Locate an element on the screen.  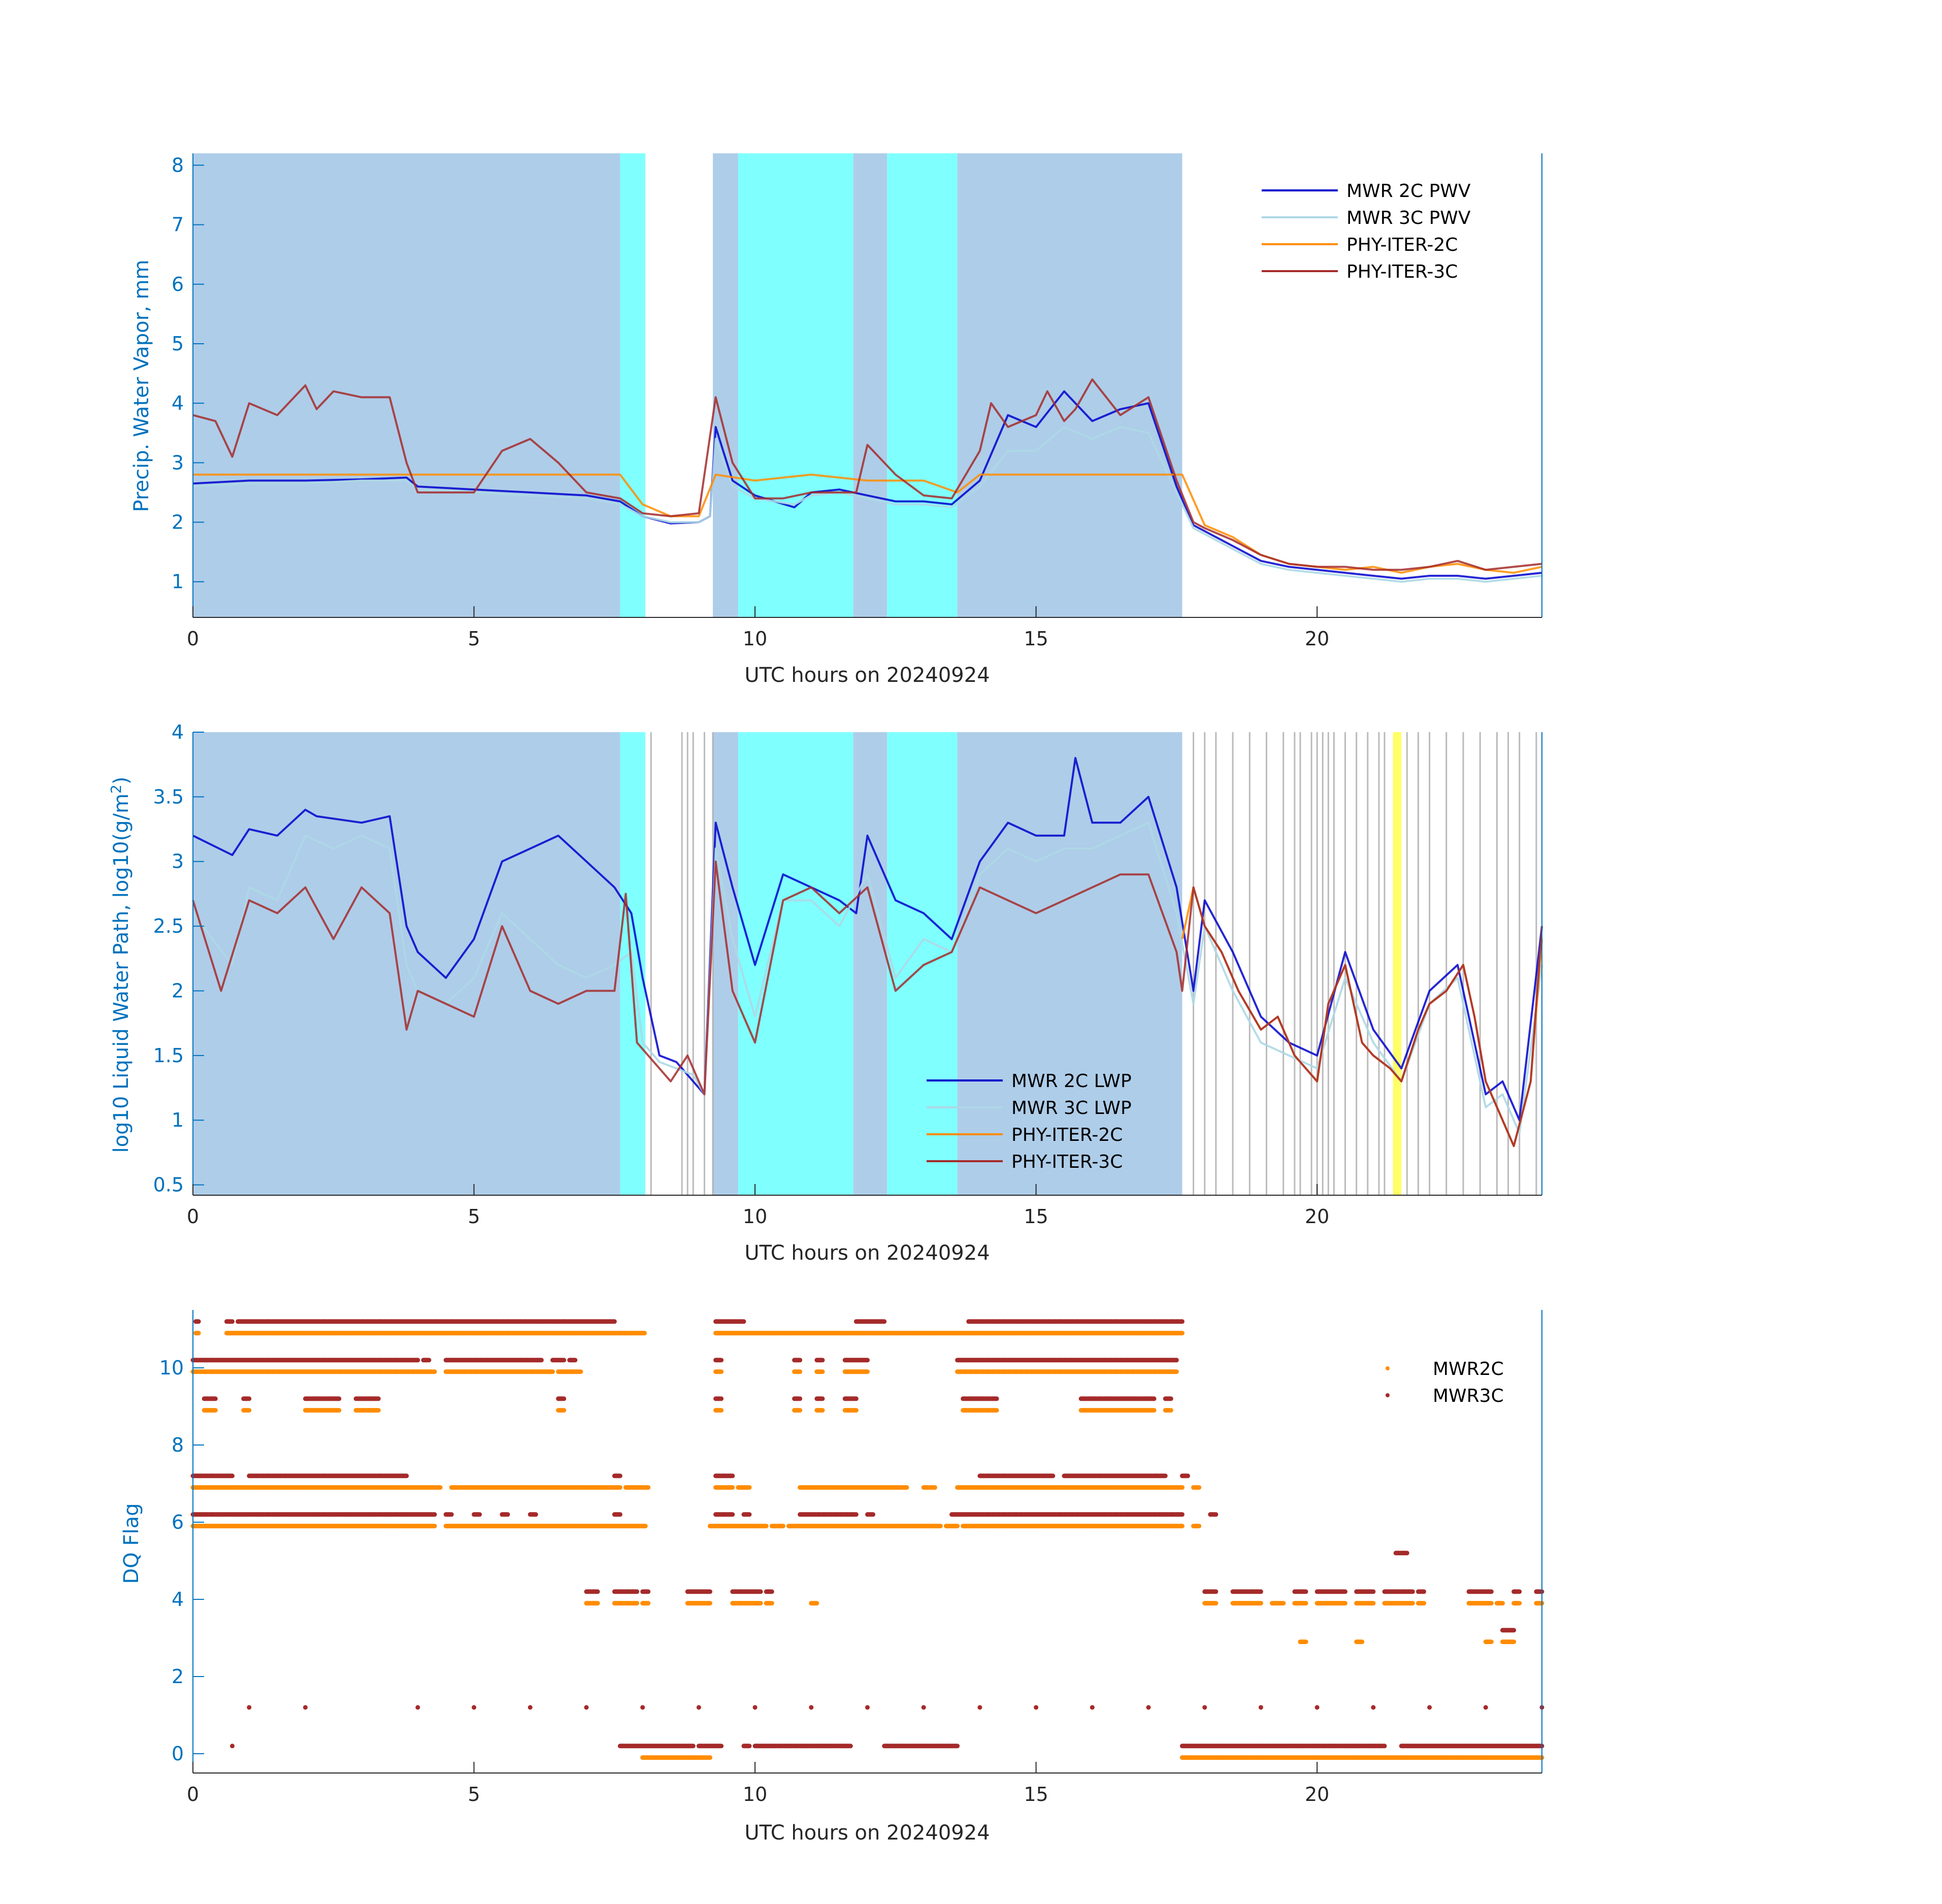
pwv-line-phy-iter-3c is located at coordinates (867, 475).